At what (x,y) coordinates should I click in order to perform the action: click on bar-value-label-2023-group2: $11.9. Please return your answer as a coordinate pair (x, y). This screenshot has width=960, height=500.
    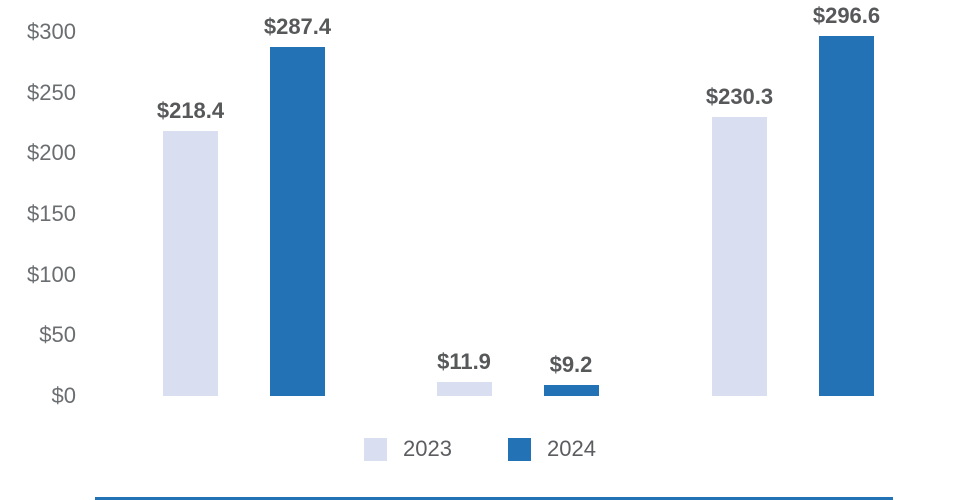
    Looking at the image, I should click on (464, 361).